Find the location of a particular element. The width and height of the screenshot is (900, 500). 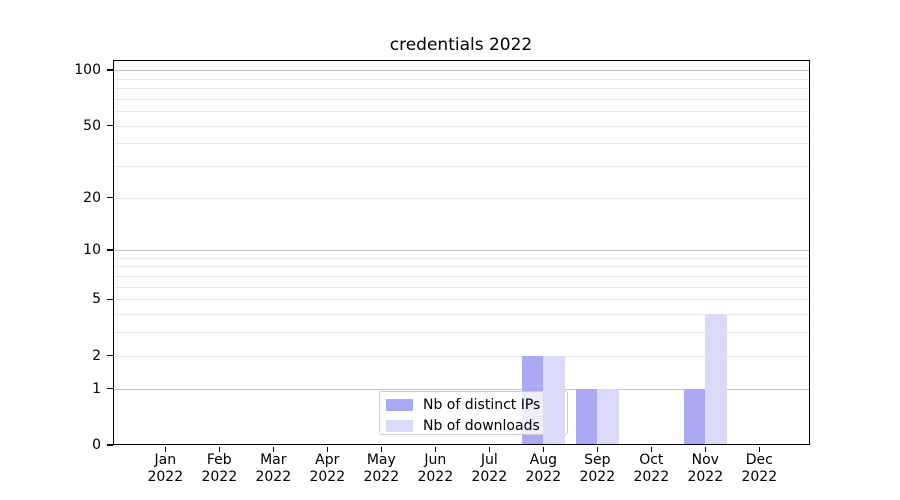

bar-distinct-ips-sep is located at coordinates (586, 416).